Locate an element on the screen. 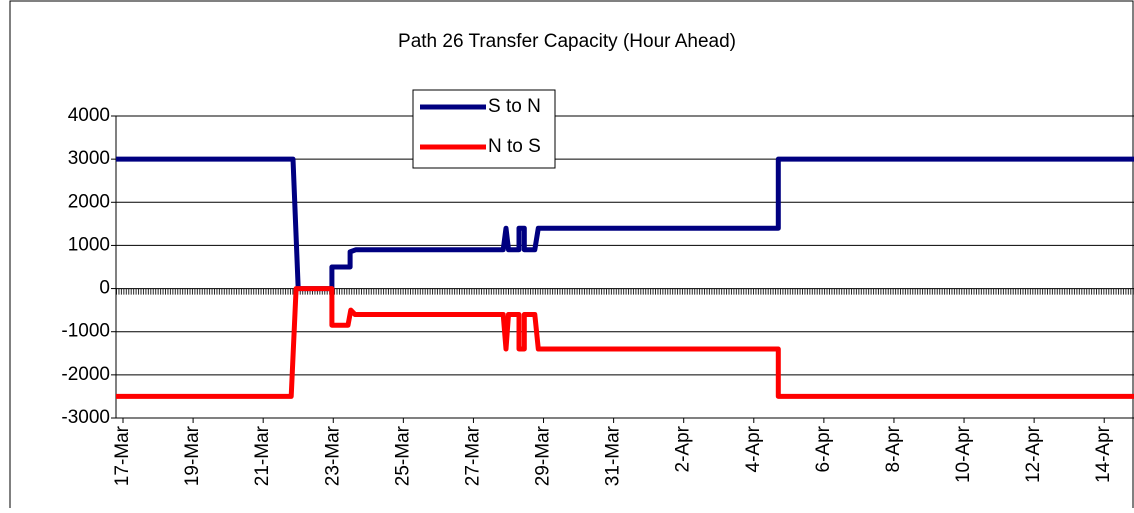 The width and height of the screenshot is (1134, 513). y-tick-label: 0 is located at coordinates (104, 288).